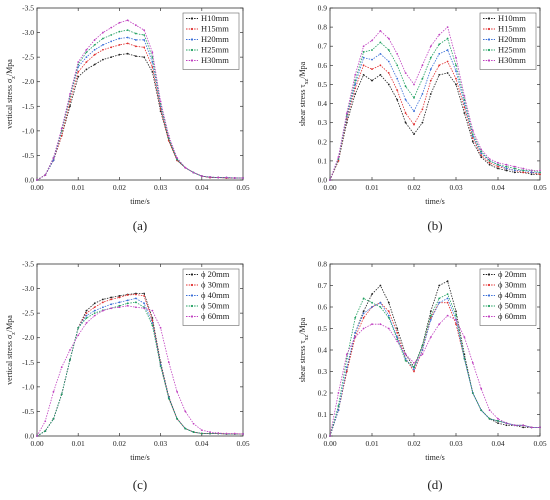 The width and height of the screenshot is (550, 500). Describe the element at coordinates (28, 337) in the screenshot. I see `y-tick-label: -2.0` at that location.